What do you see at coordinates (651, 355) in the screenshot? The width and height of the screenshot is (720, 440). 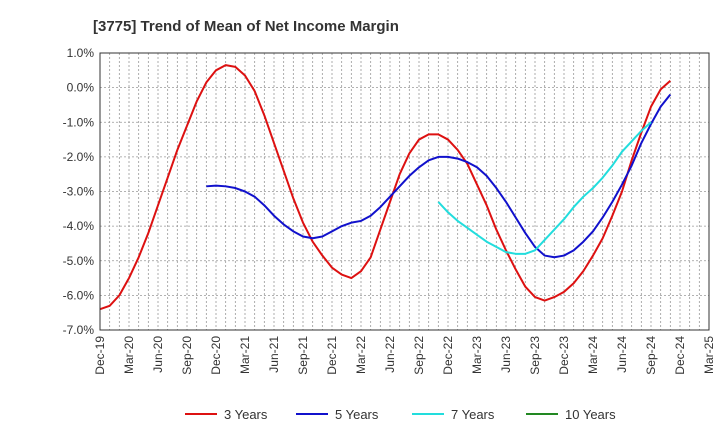 I see `x-tick-label: Sep-24` at bounding box center [651, 355].